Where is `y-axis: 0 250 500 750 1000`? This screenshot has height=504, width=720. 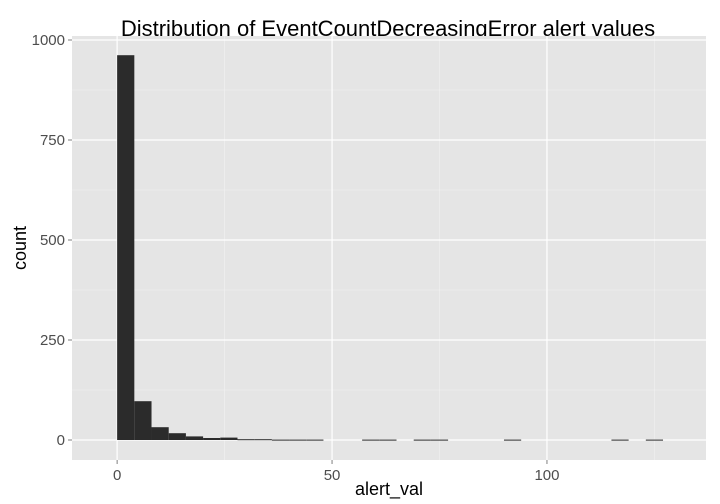
y-axis: 0 250 500 750 1000 is located at coordinates (52, 240).